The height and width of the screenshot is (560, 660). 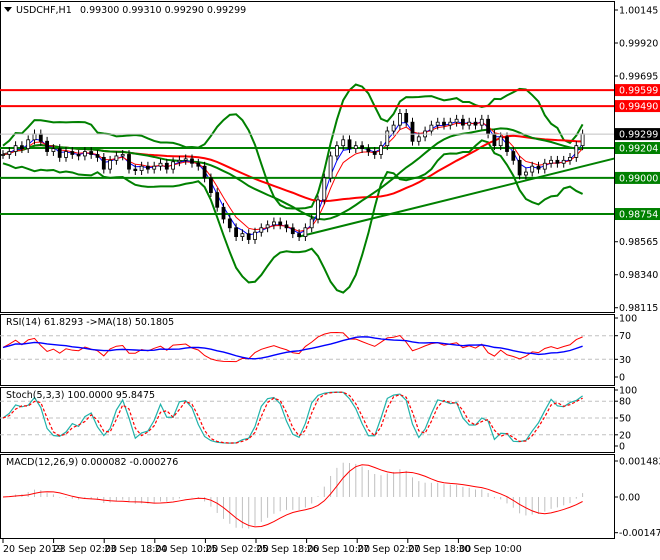 What do you see at coordinates (80, 395) in the screenshot?
I see `stoch-label: Stoch(5,3,3) 100.0000 95.8475` at bounding box center [80, 395].